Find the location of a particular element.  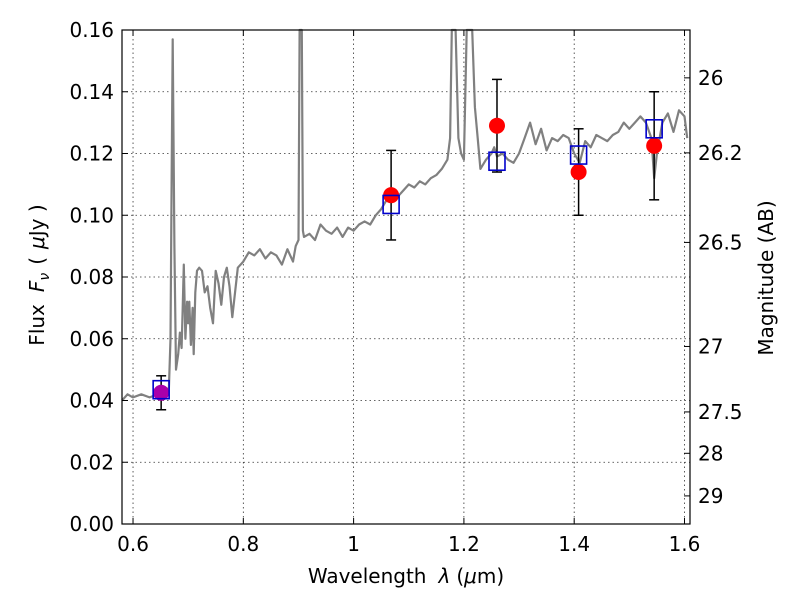

y-tick-label: 0.10 is located at coordinates (91, 215).